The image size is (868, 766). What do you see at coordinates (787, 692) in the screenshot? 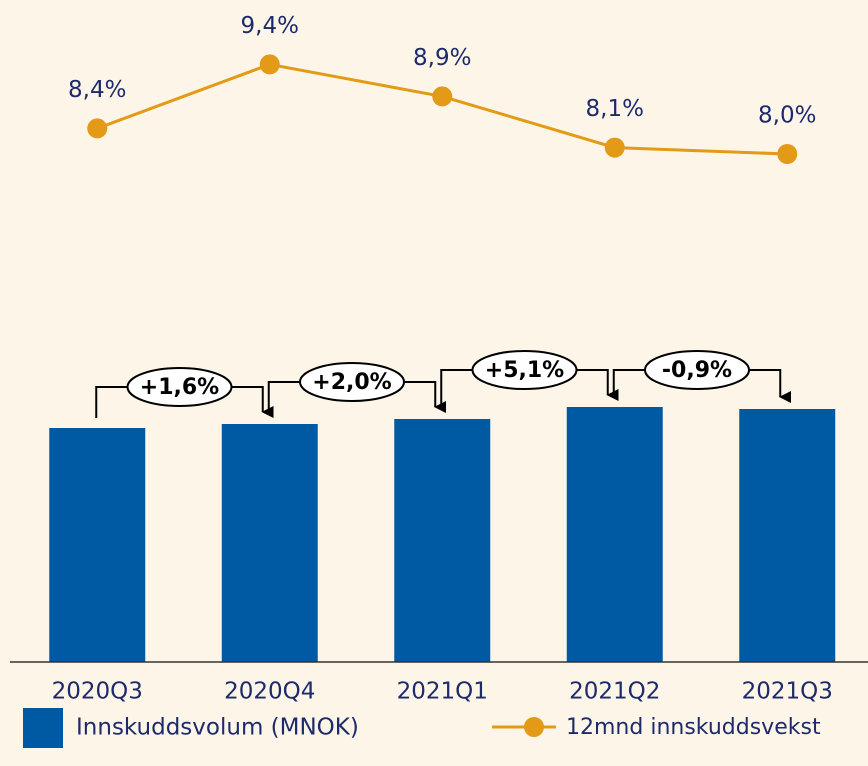
I see `x-tick-label: 2021Q3` at bounding box center [787, 692].